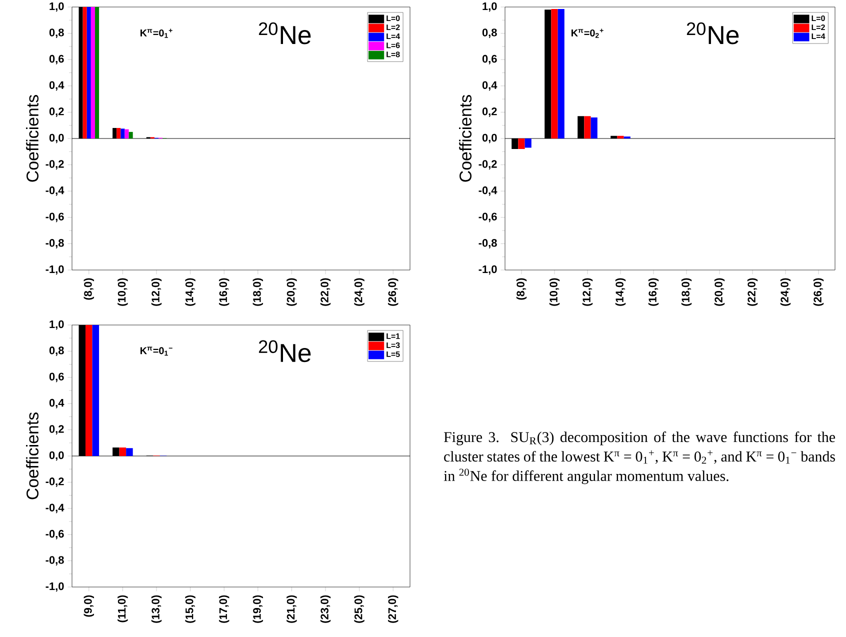  Describe the element at coordinates (190, 609) in the screenshot. I see `x-tick-label: (15,0)` at that location.